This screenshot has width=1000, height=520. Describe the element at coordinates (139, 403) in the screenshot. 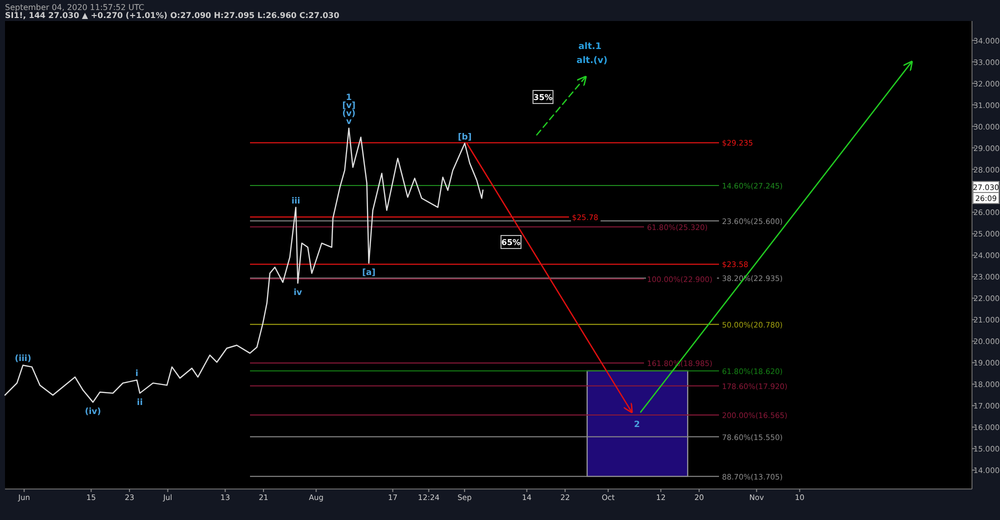

I see `annotation: ii` at that location.